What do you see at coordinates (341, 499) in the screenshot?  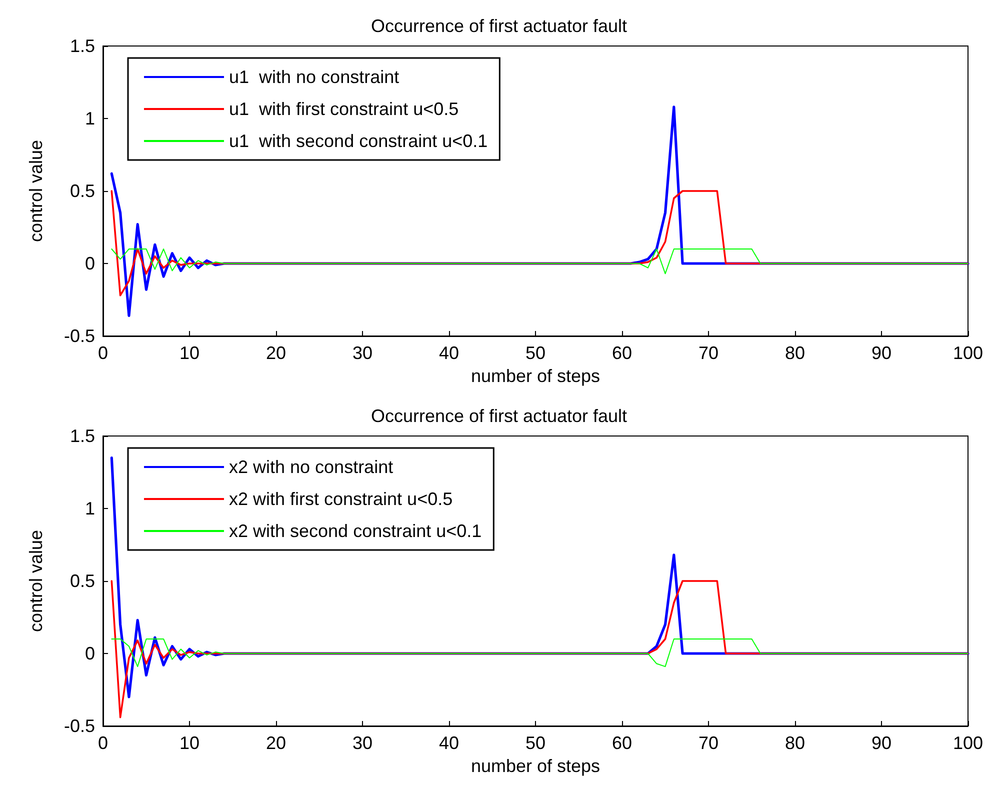 I see `legend-label: x2 with first constraint u<0.5` at bounding box center [341, 499].